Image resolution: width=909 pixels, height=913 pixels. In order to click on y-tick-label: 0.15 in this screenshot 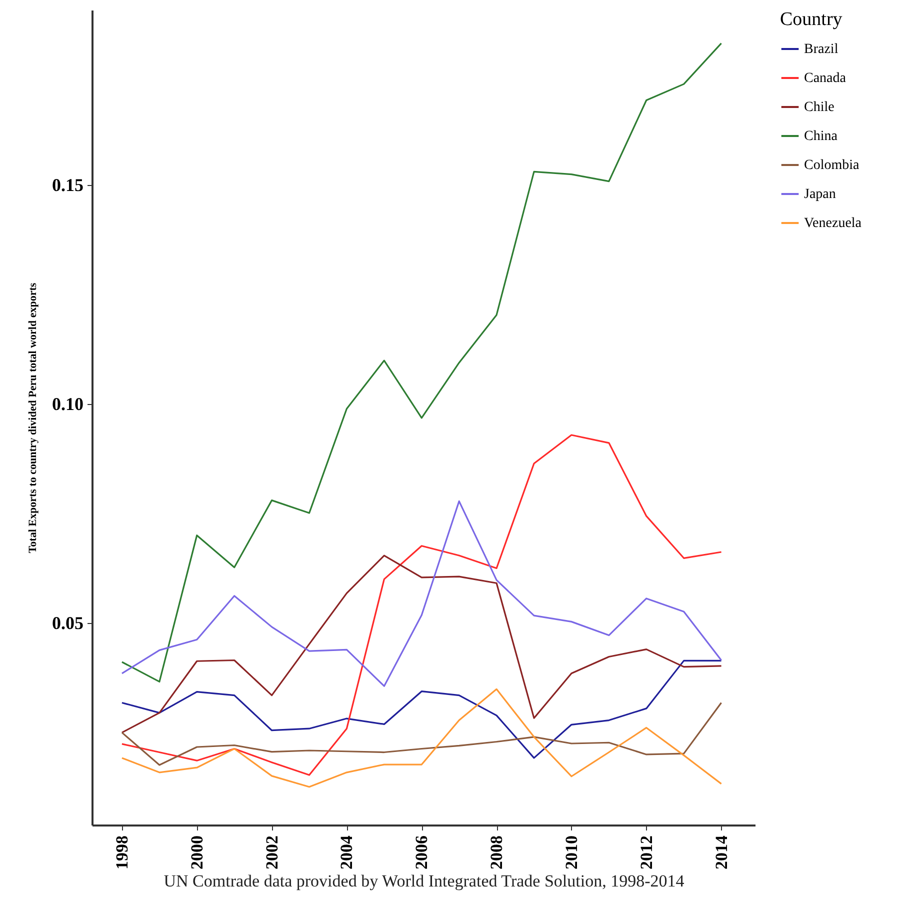, I will do `click(68, 184)`.